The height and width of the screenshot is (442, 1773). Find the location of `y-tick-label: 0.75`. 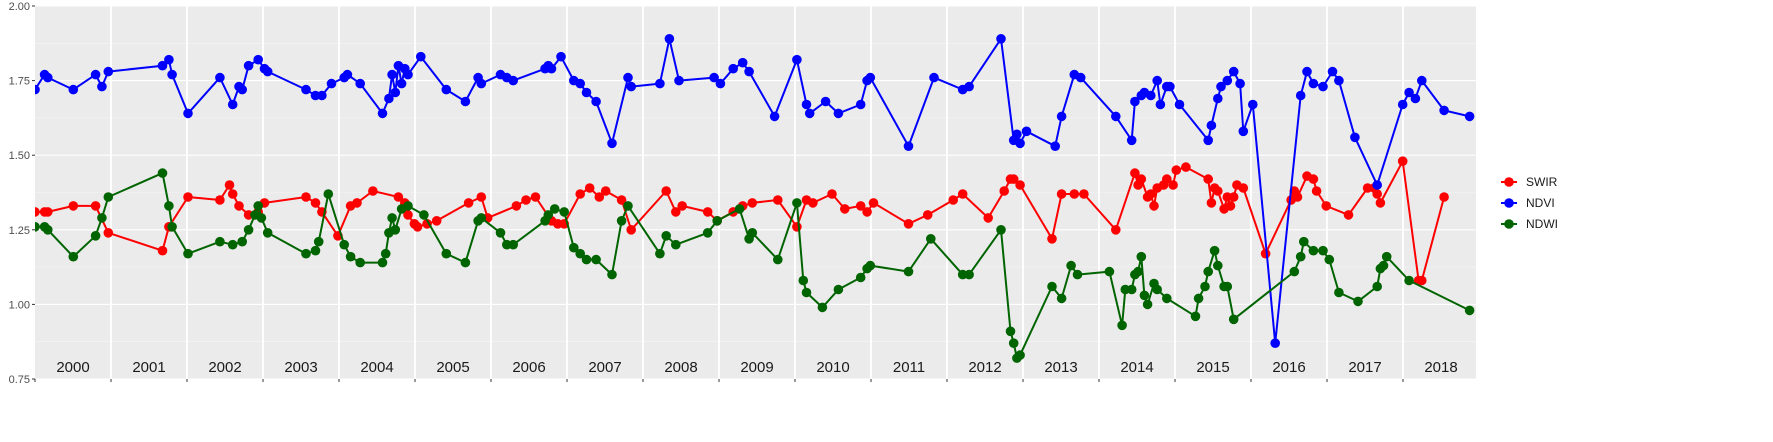

y-tick-label: 0.75 is located at coordinates (19, 380).